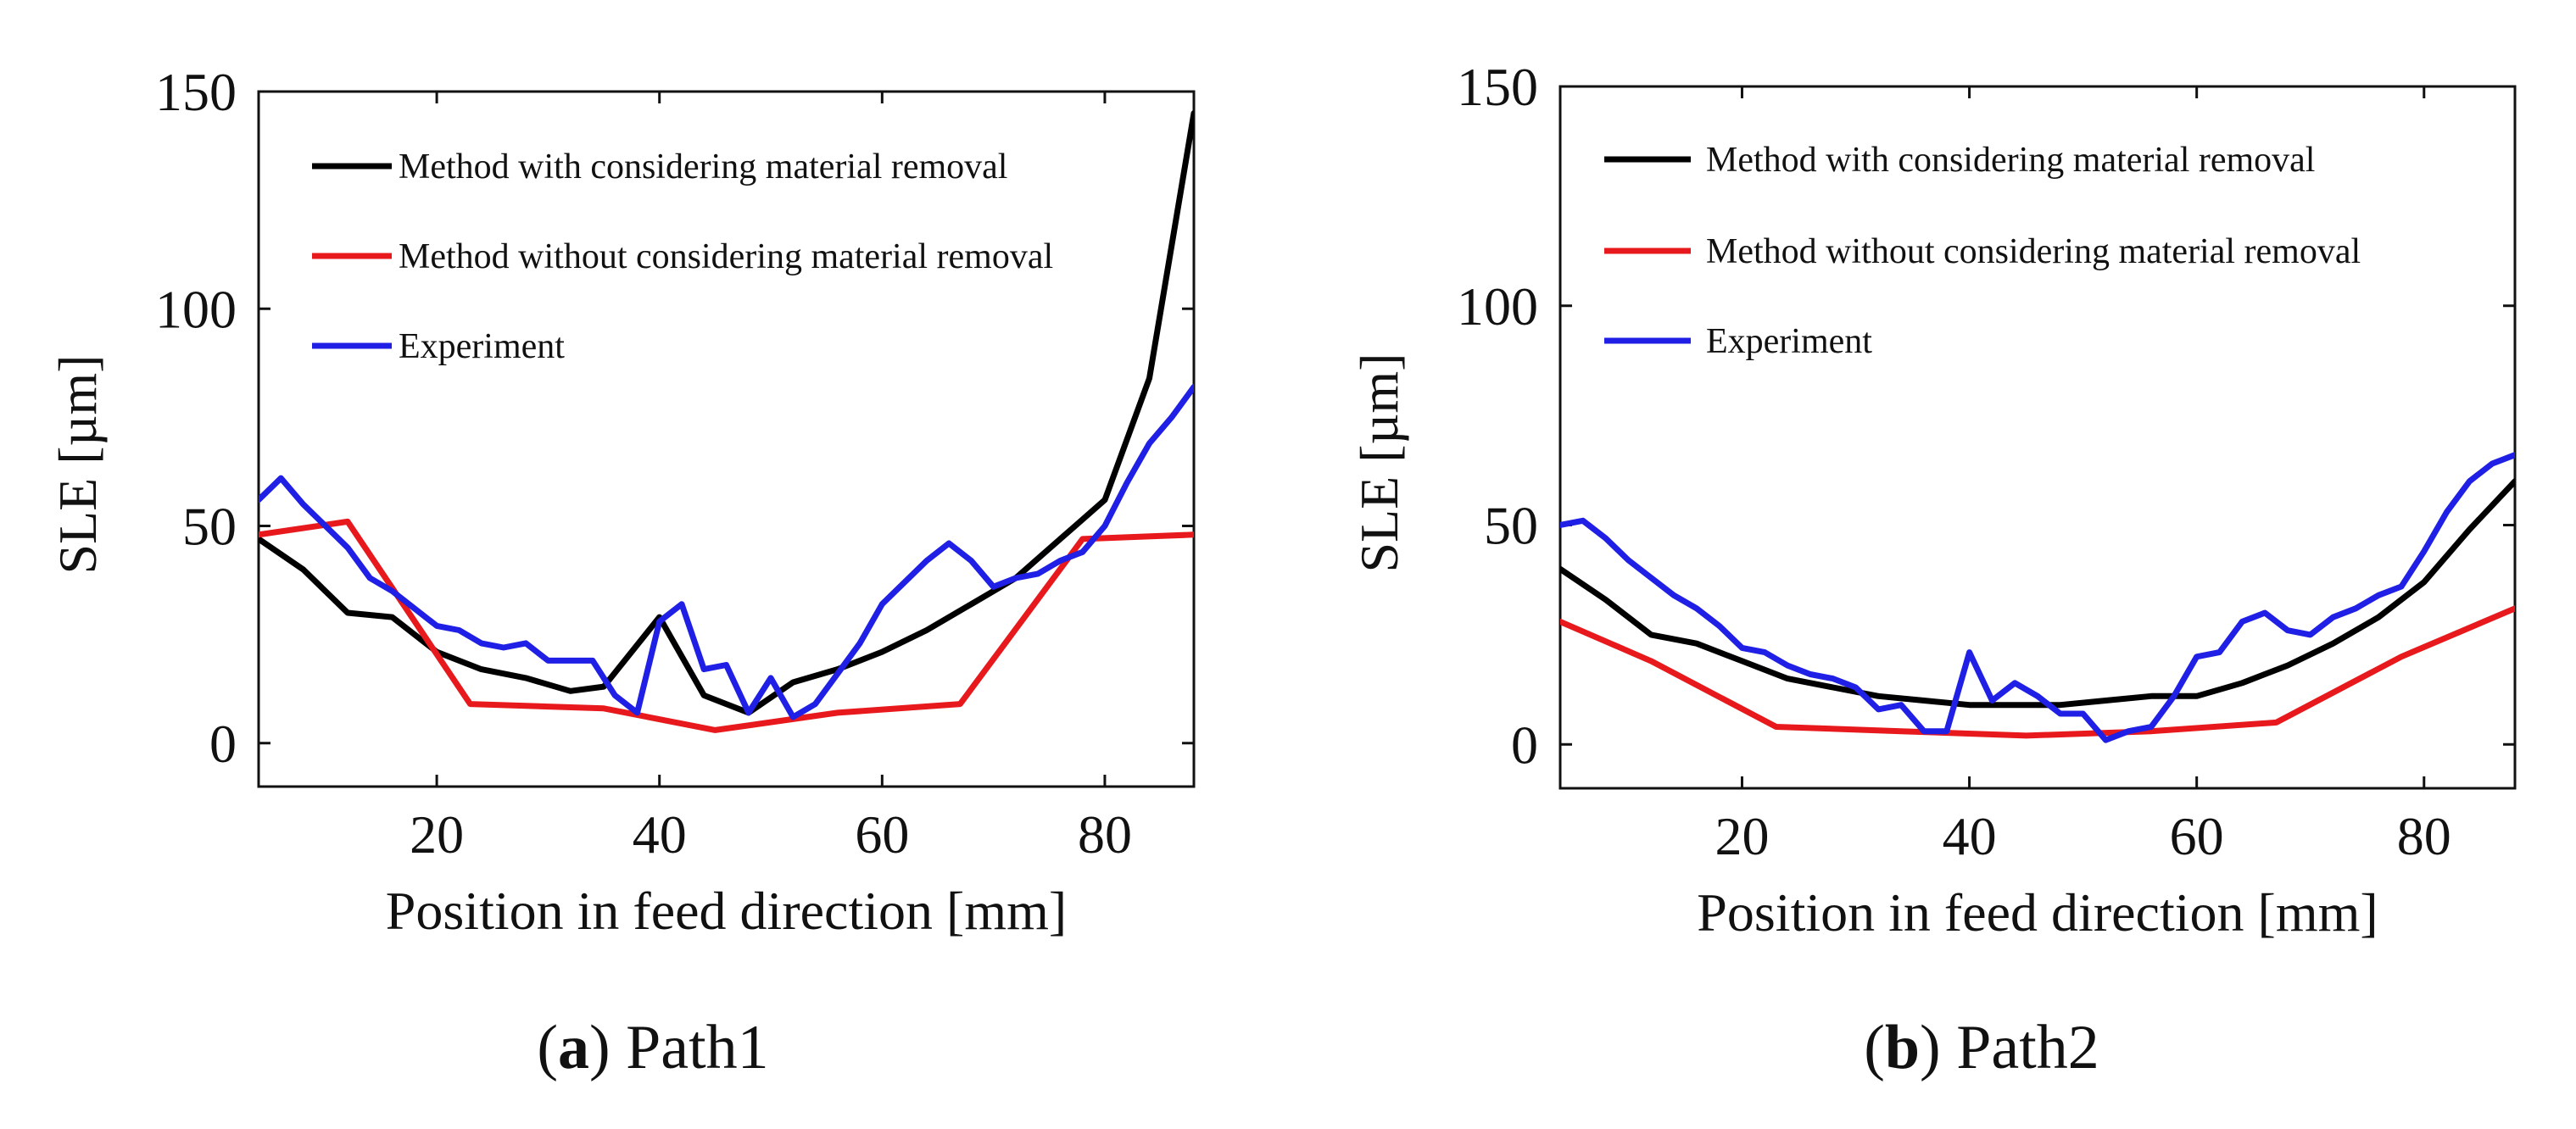 The image size is (2576, 1129). I want to click on panel-caption: (b) Path2, so click(1981, 1047).